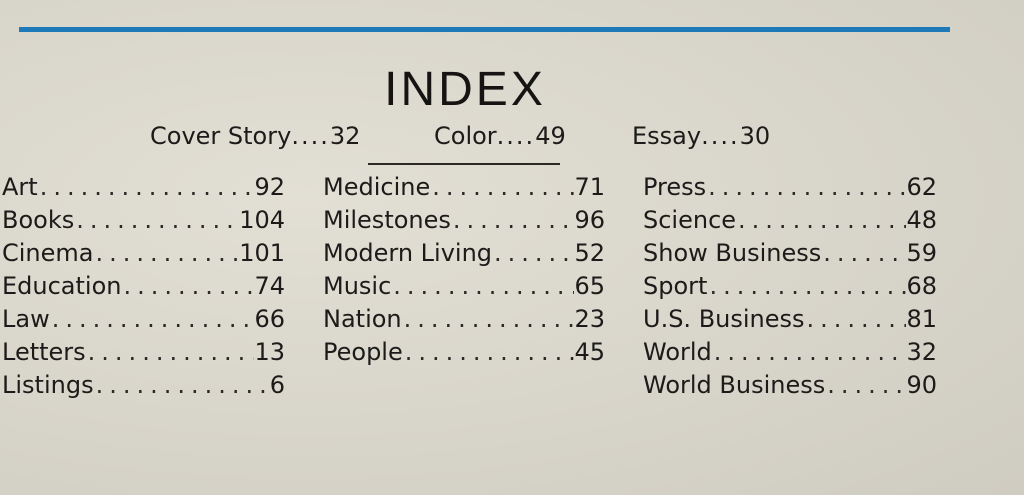 The image size is (1024, 495). Describe the element at coordinates (921, 220) in the screenshot. I see `entry-page-number: 48` at that location.